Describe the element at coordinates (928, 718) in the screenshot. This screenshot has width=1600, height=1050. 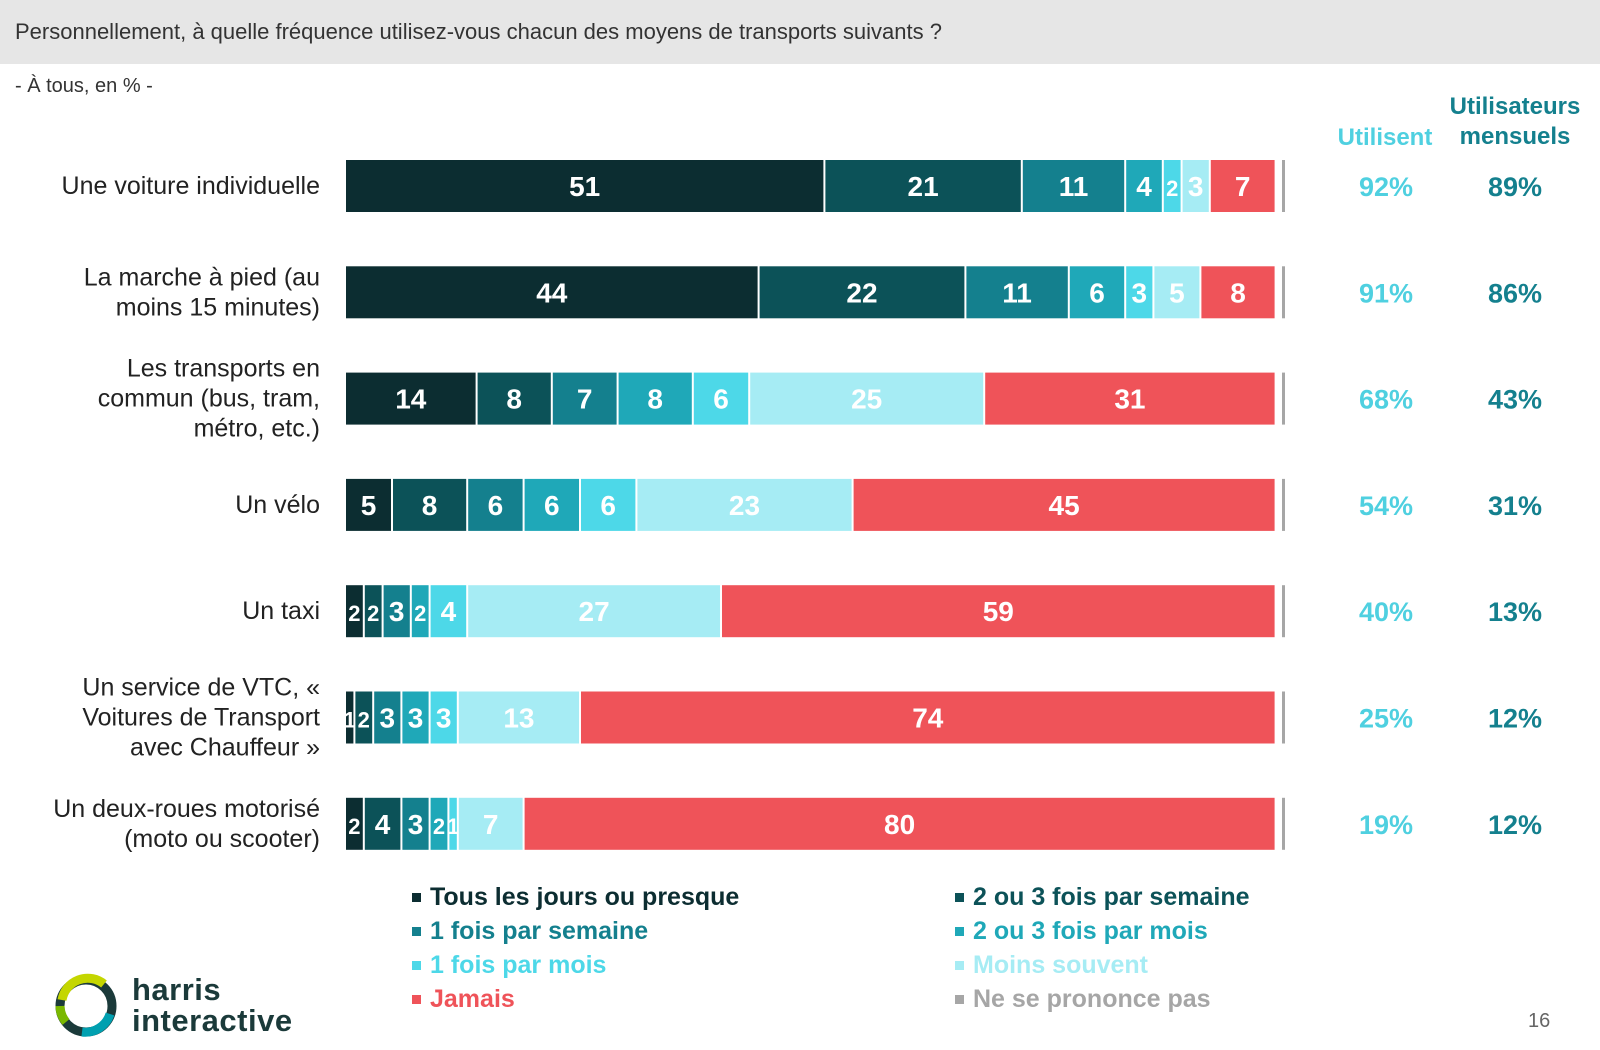
I see `data-label: 74` at that location.